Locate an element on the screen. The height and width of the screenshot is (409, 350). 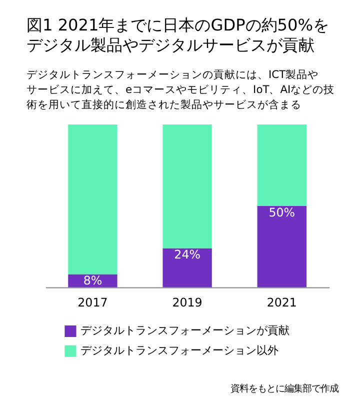
text: デジタル製品やデジタルサービスが貢献 is located at coordinates (170, 44).